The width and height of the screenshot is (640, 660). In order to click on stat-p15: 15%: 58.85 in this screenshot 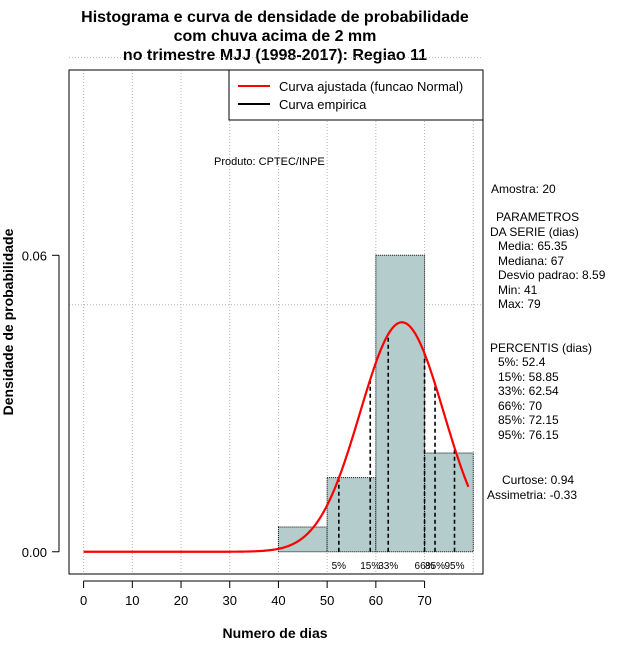, I will do `click(528, 377)`.